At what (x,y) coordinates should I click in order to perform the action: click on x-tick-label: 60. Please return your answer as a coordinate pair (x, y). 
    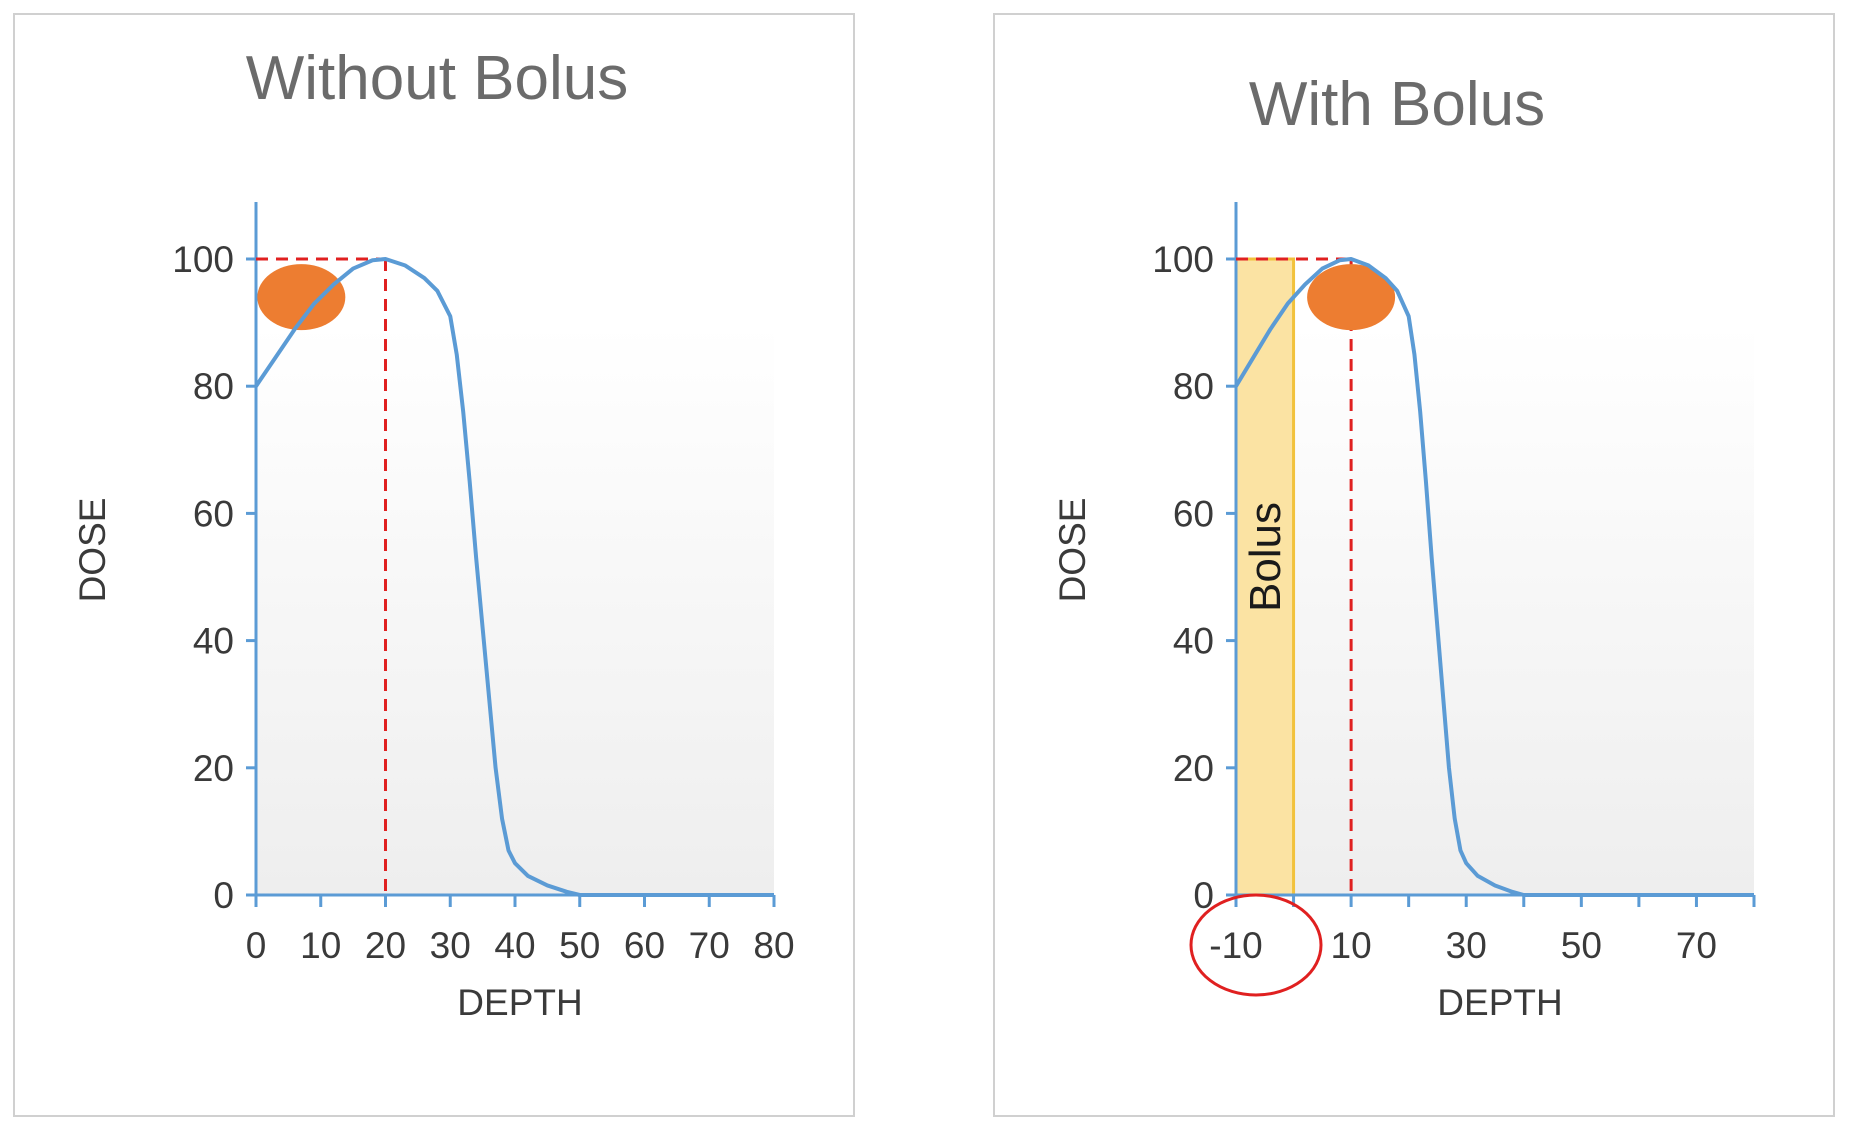
    Looking at the image, I should click on (644, 945).